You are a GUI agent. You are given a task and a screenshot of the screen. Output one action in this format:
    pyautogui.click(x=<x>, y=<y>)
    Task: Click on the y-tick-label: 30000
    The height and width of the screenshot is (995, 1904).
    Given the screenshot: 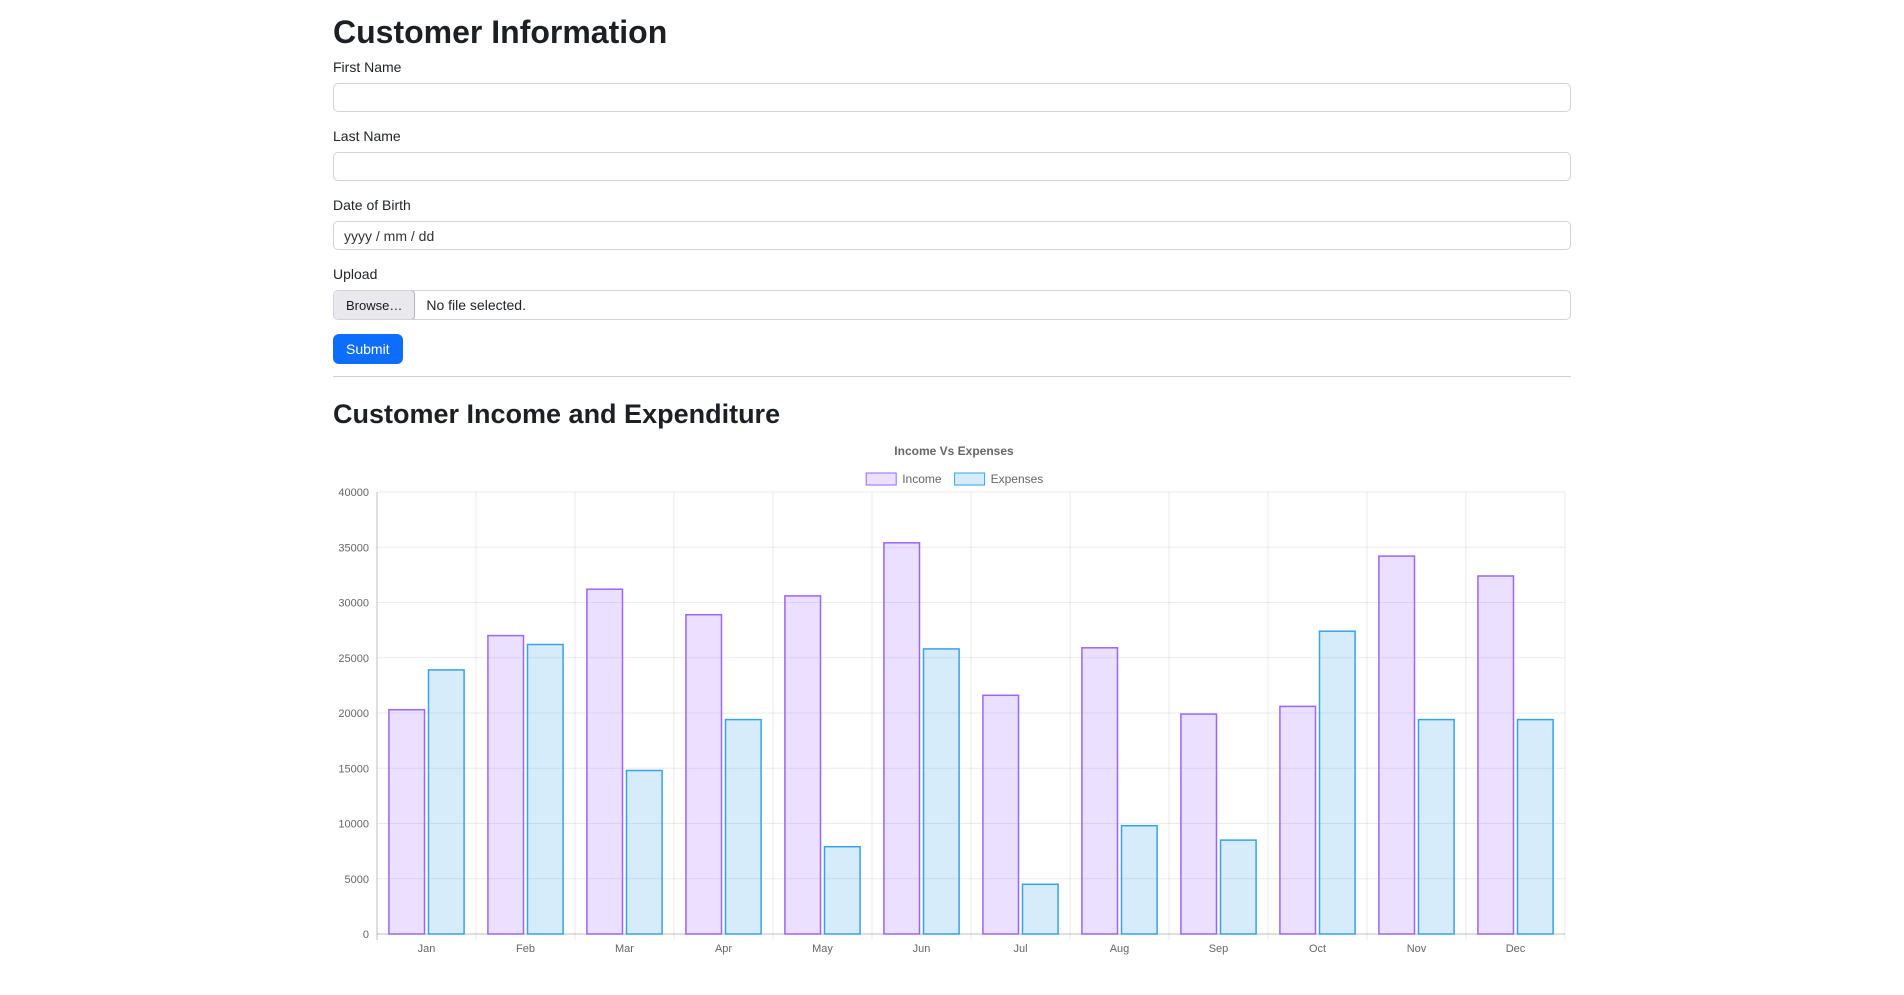 What is the action you would take?
    pyautogui.click(x=353, y=604)
    